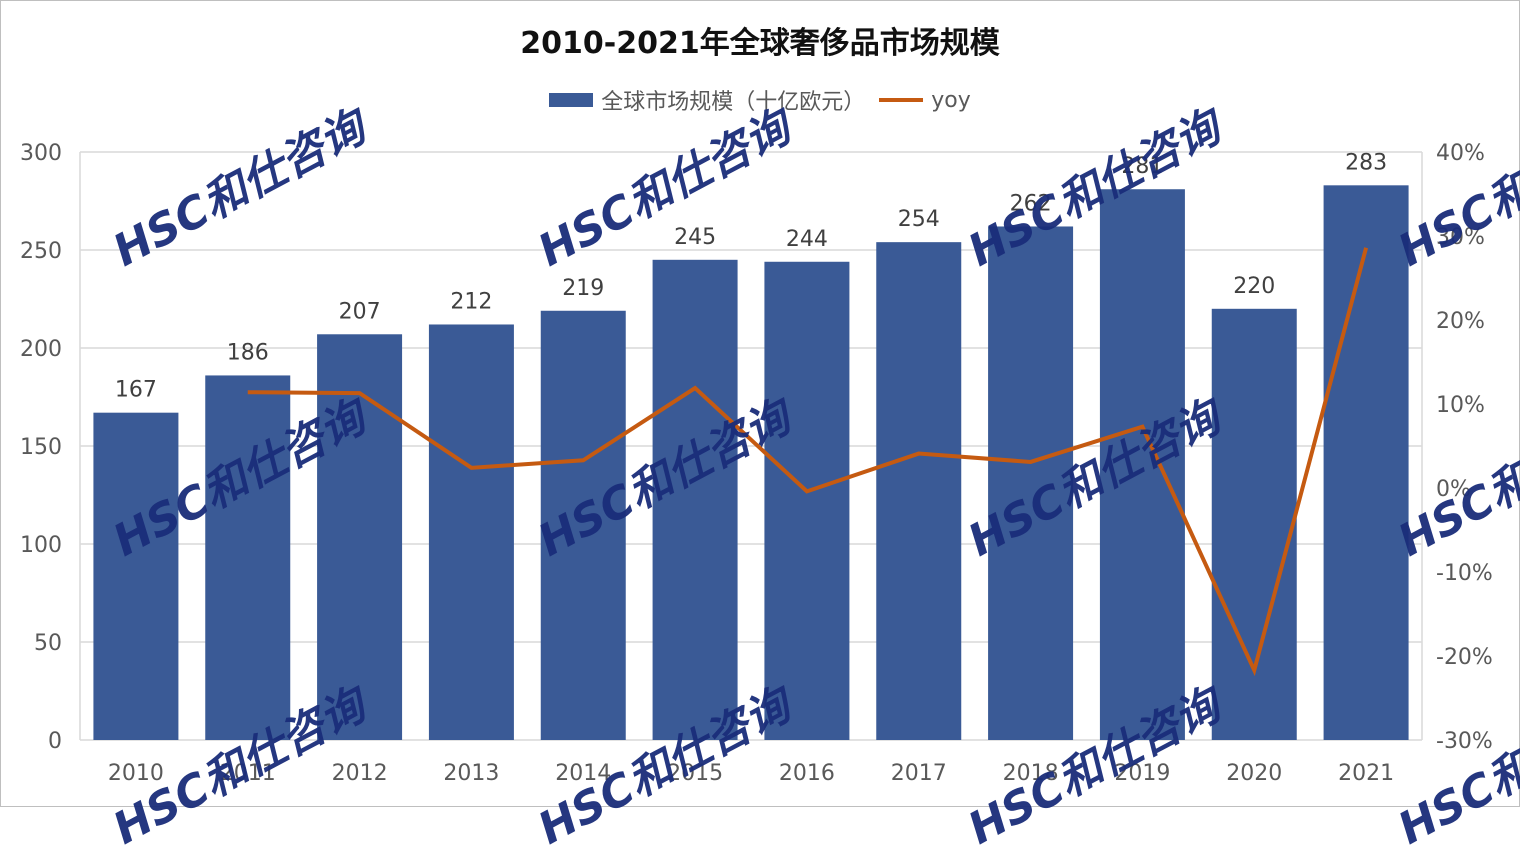 The width and height of the screenshot is (1520, 857). Describe the element at coordinates (136, 390) in the screenshot. I see `bar-data-label: 167` at that location.